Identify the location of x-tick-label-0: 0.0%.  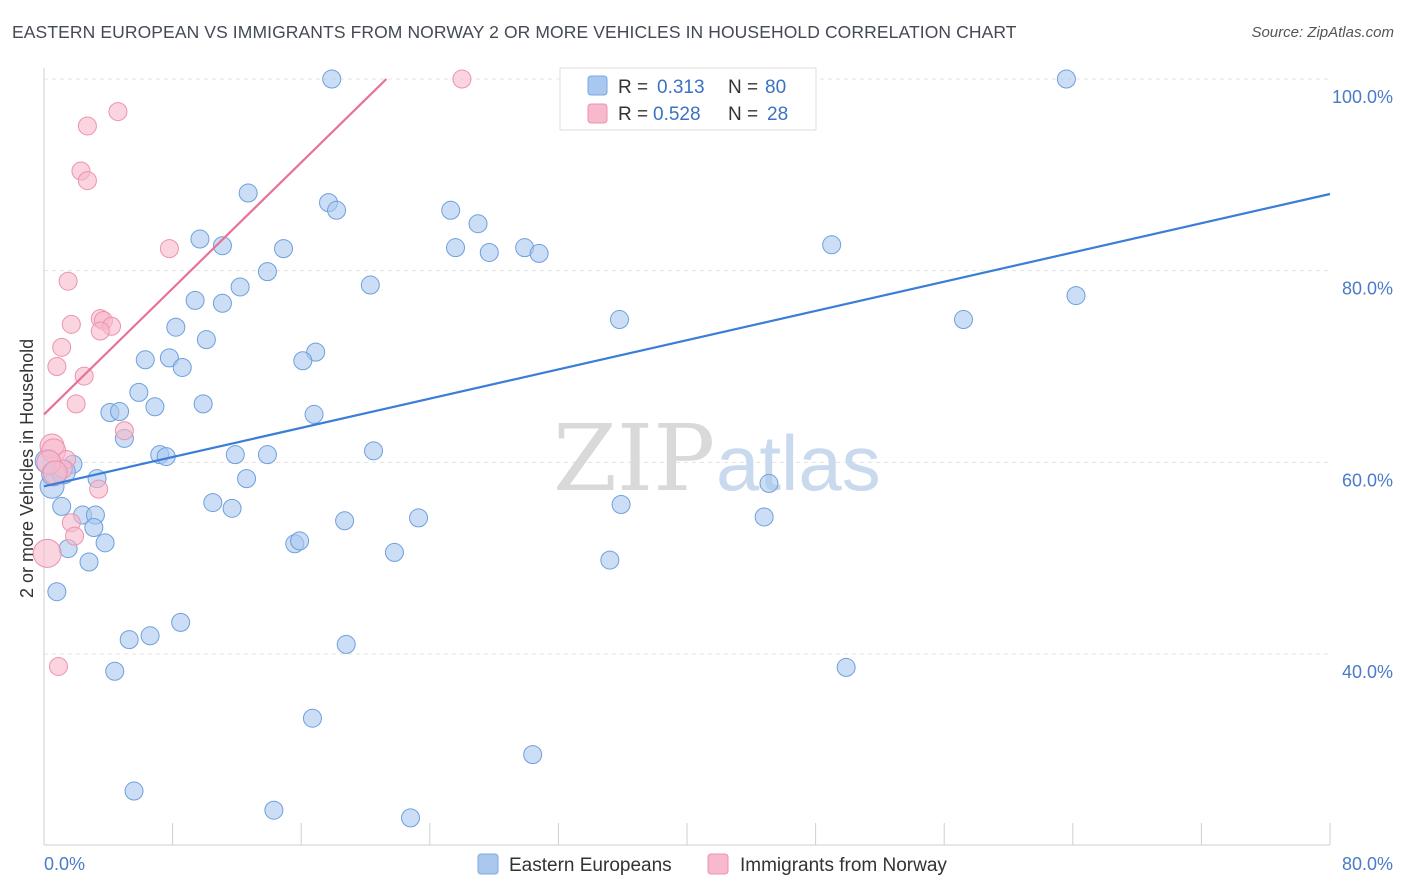
(64, 864).